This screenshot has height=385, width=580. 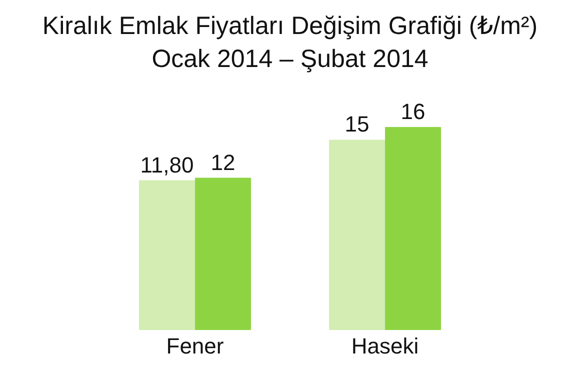 What do you see at coordinates (357, 124) in the screenshot?
I see `data-label: 15` at bounding box center [357, 124].